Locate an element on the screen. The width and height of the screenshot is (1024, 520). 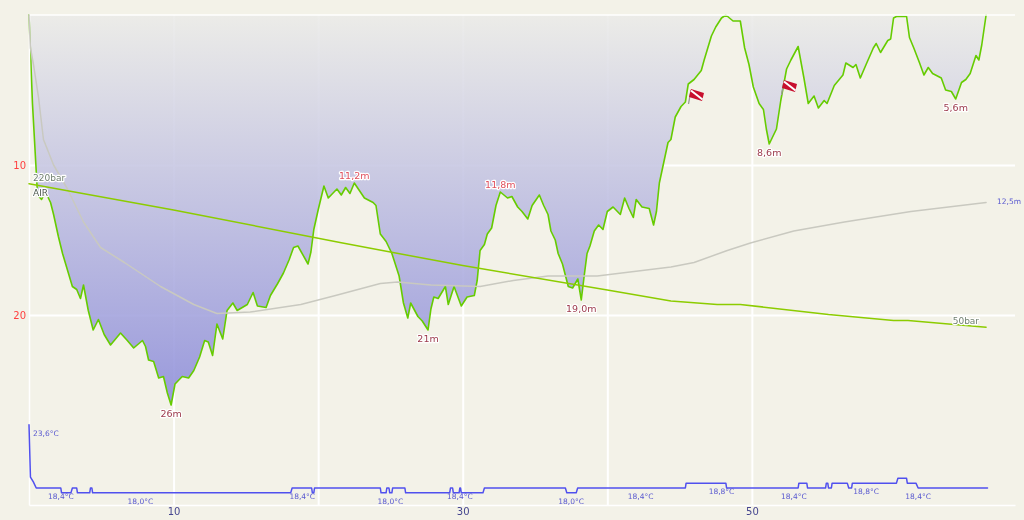
data-label: 11,2m is located at coordinates (354, 175).